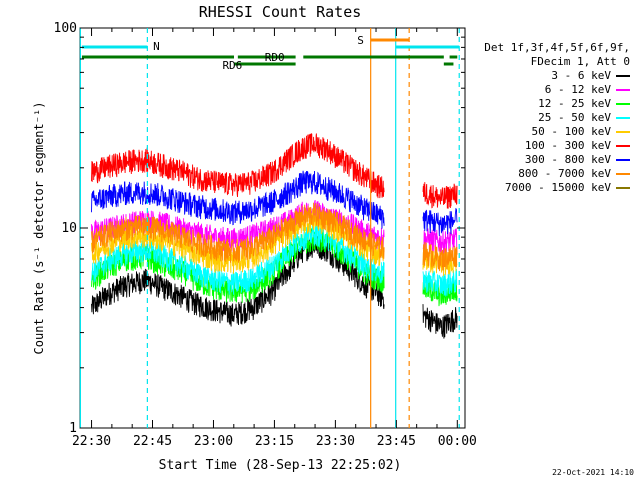 The height and width of the screenshot is (480, 640). I want to click on legend-item: 800 - 7000 keV, so click(574, 173).